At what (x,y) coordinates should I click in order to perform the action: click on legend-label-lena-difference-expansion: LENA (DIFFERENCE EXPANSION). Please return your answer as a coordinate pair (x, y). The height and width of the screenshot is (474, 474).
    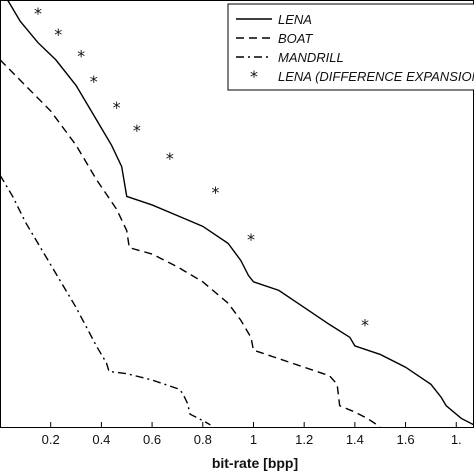
    Looking at the image, I should click on (376, 76).